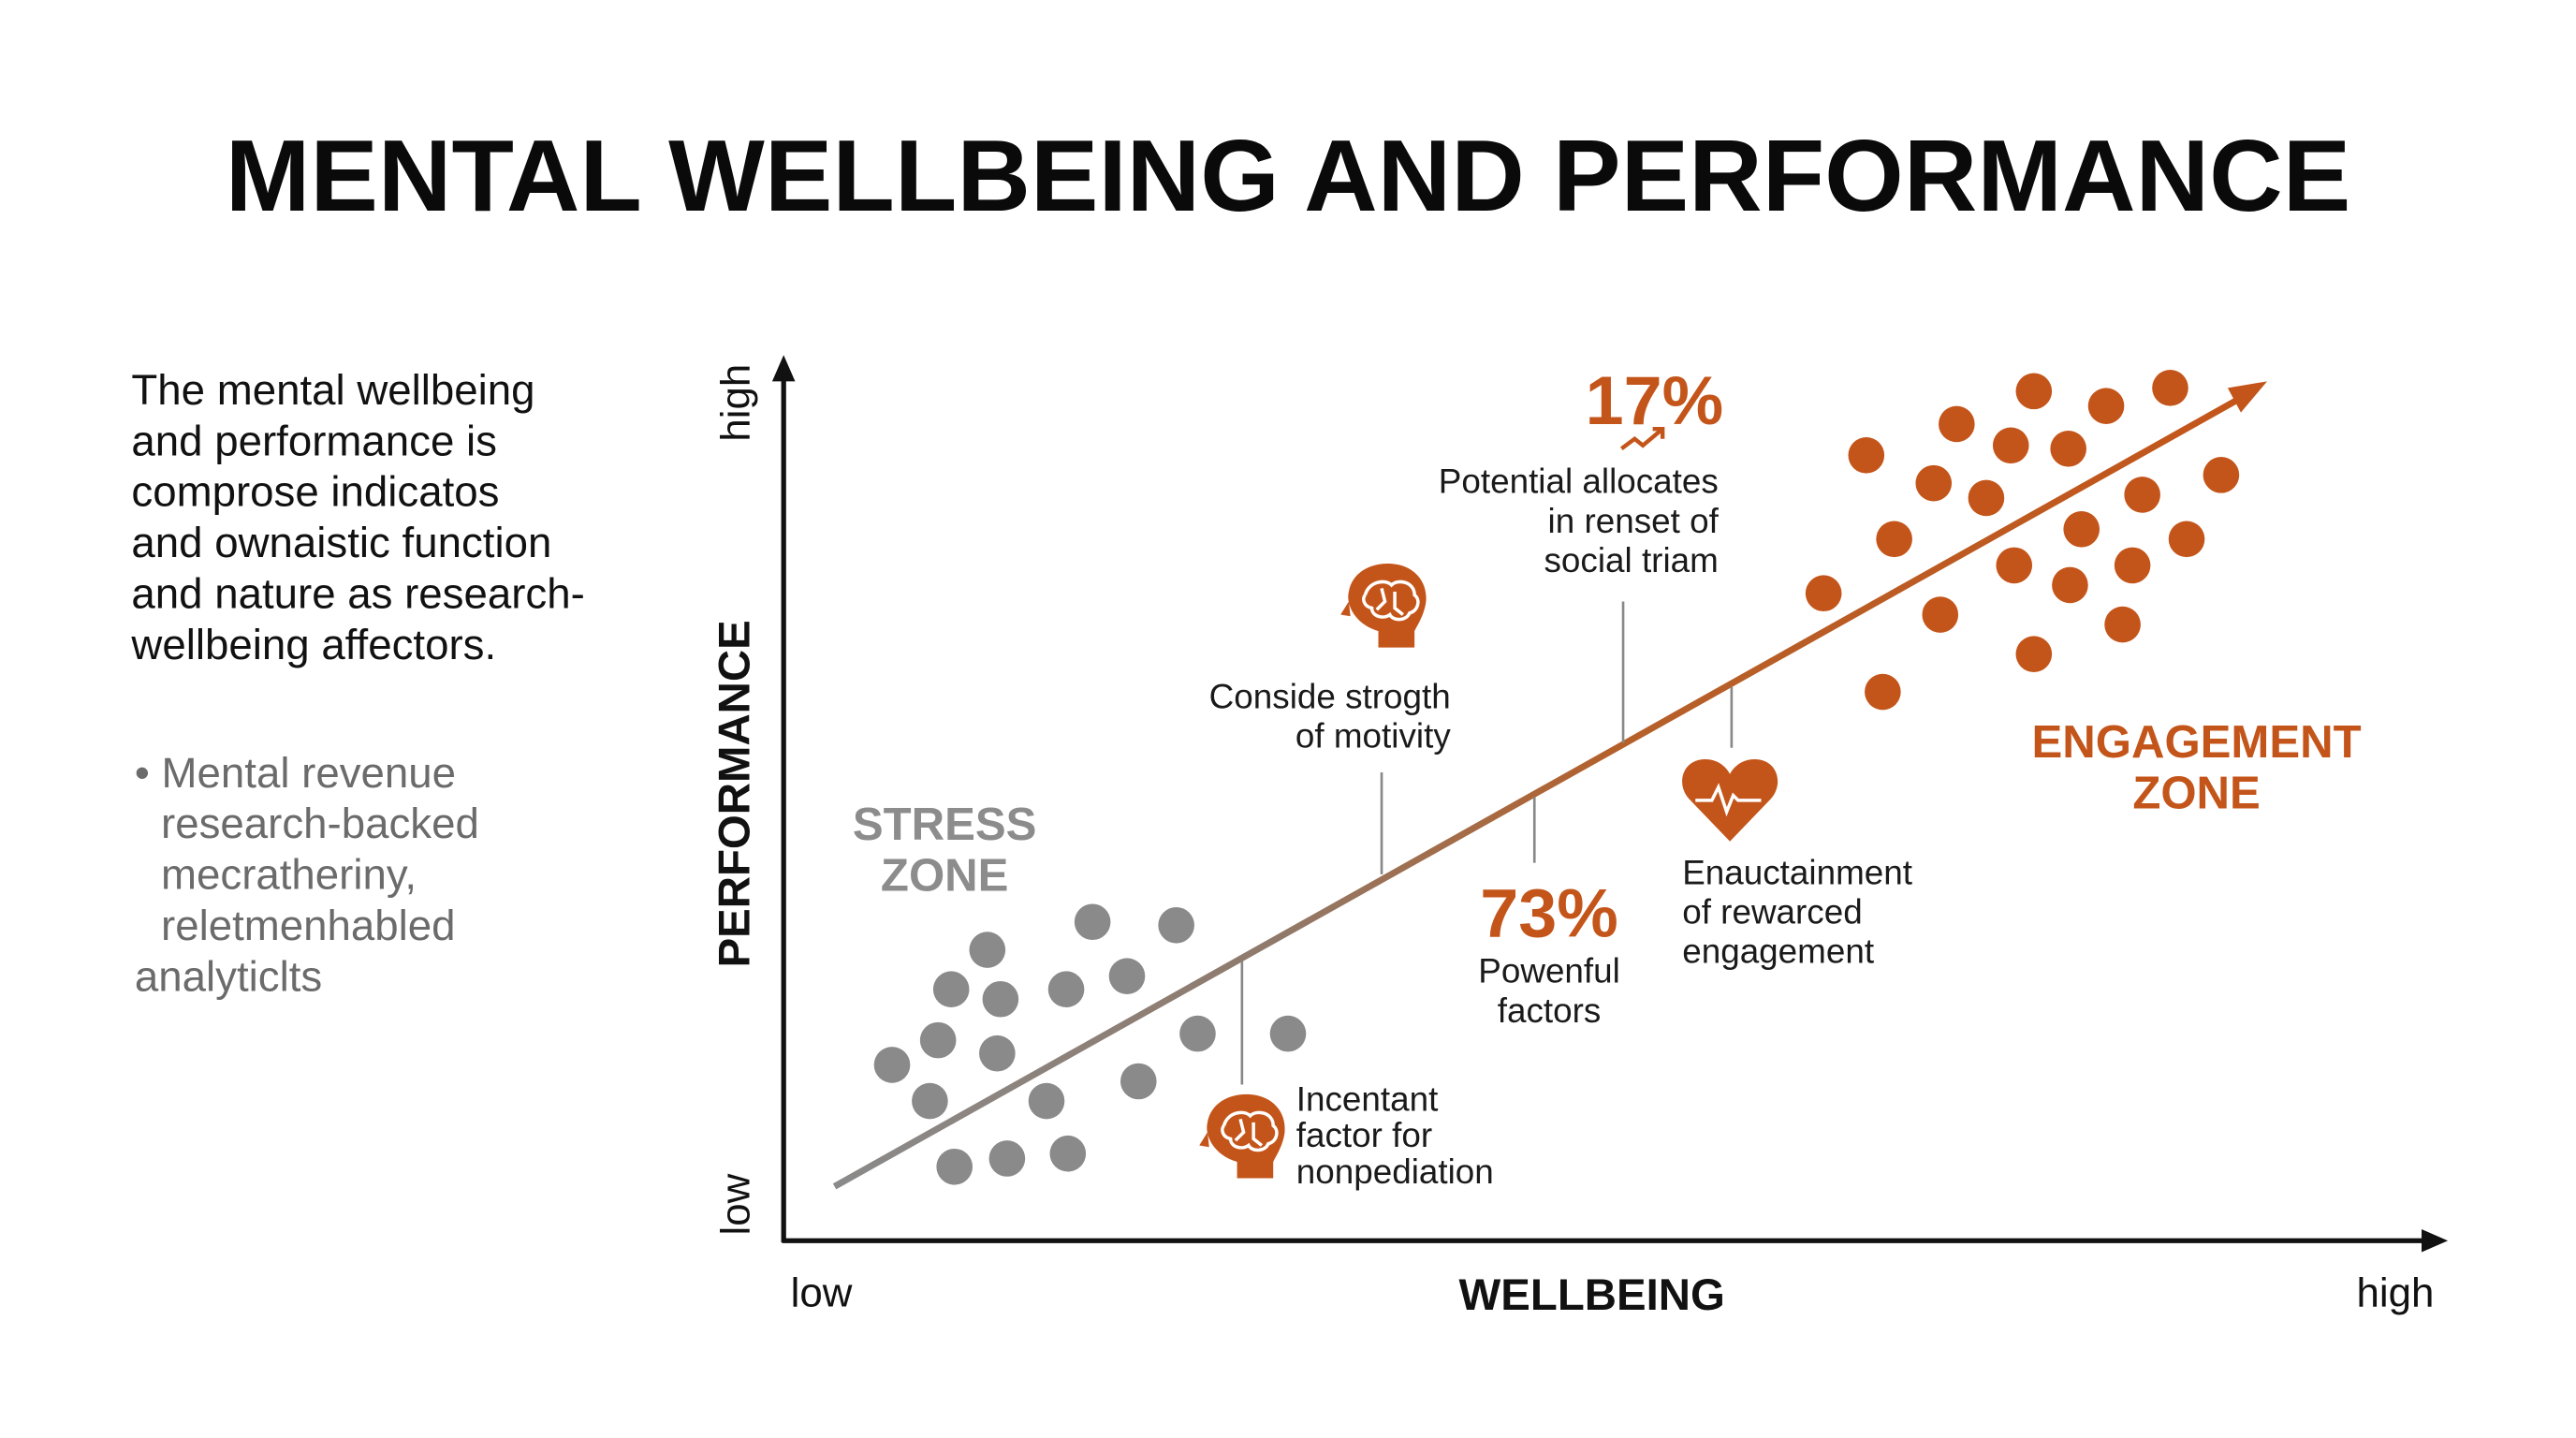  What do you see at coordinates (314, 440) in the screenshot?
I see `intro-line: and performance is` at bounding box center [314, 440].